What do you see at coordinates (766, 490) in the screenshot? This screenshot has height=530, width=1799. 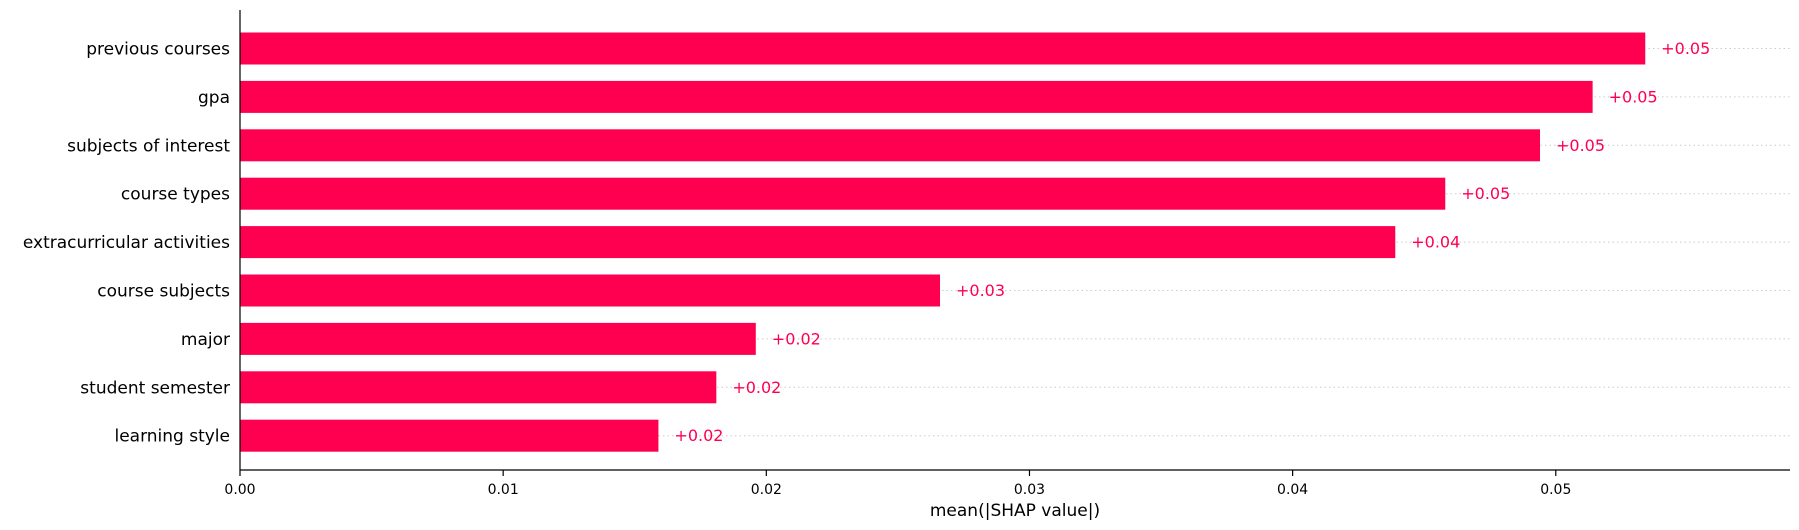 I see `x-tick-label: 0.02` at bounding box center [766, 490].